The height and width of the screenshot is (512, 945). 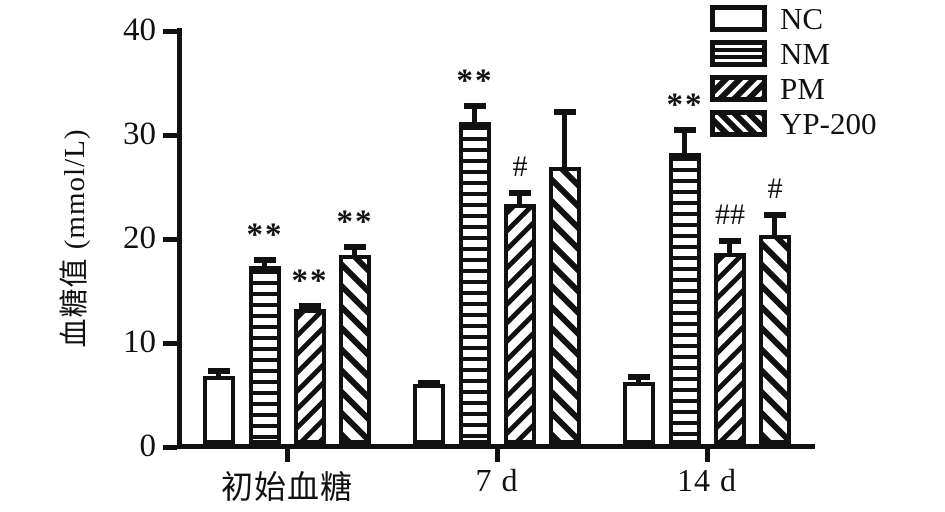 What do you see at coordinates (730, 348) in the screenshot?
I see `bar-pm-group3` at bounding box center [730, 348].